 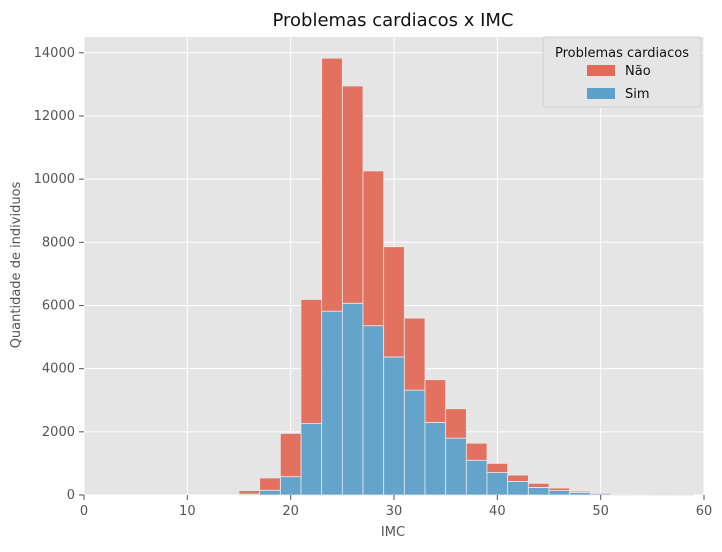 What do you see at coordinates (637, 94) in the screenshot?
I see `legend-label-sim: Sim` at bounding box center [637, 94].